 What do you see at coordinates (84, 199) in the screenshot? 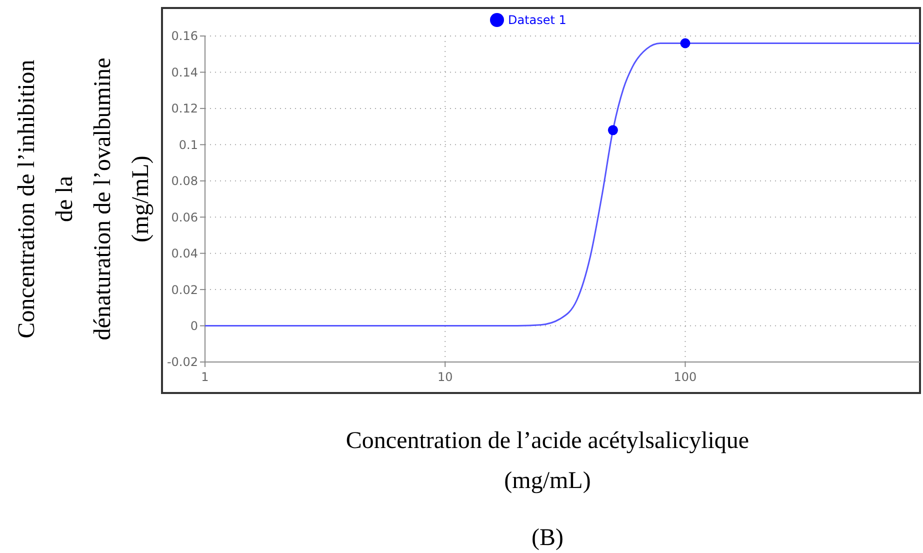
I see `y-axis-title: Concentration de l’inhibition de la dénaturation de l’ovalbumine (mg/mL)` at bounding box center [84, 199].